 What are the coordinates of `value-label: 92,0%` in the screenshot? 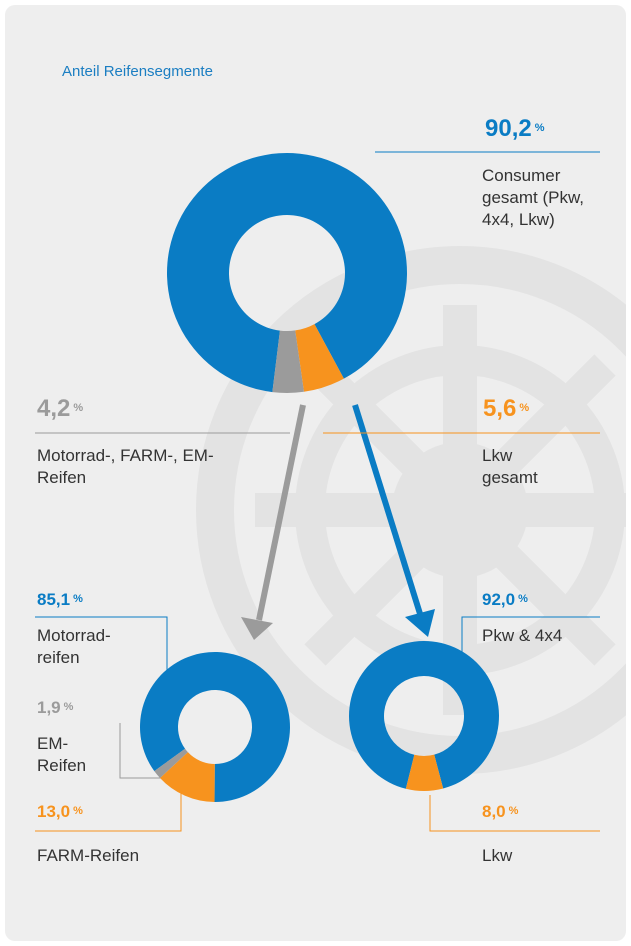 It's located at (505, 600).